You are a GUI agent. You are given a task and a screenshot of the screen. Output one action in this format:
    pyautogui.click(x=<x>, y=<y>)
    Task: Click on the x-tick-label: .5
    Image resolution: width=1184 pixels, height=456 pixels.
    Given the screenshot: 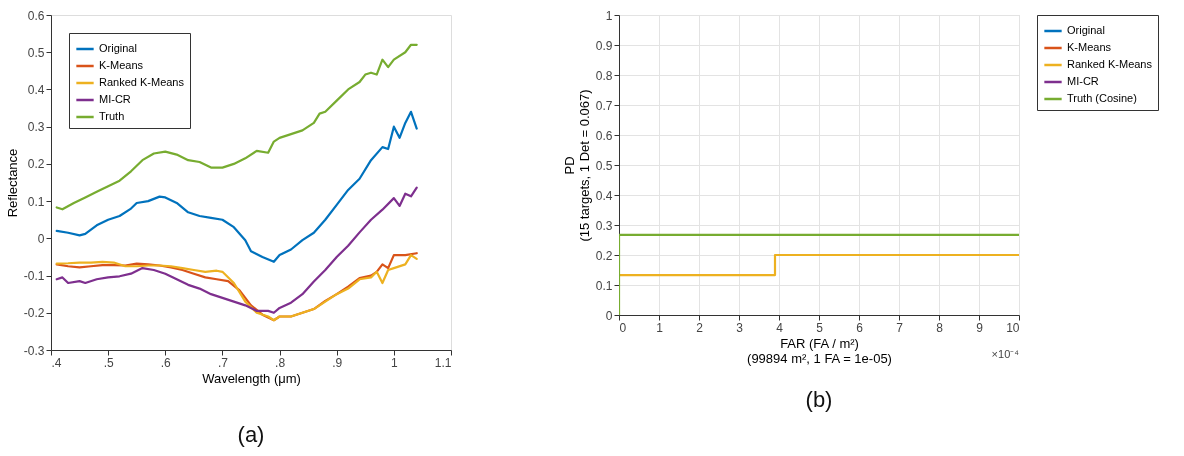 What is the action you would take?
    pyautogui.click(x=108, y=362)
    